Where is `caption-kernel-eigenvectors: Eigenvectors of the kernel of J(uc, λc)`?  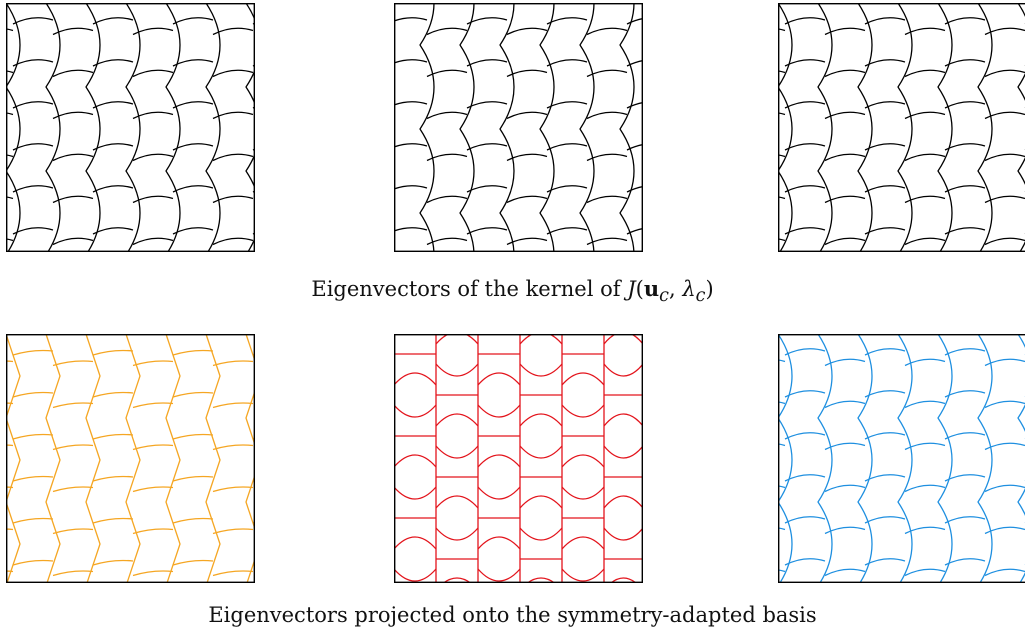
caption-kernel-eigenvectors: Eigenvectors of the kernel of J(uc, λc) is located at coordinates (512, 291).